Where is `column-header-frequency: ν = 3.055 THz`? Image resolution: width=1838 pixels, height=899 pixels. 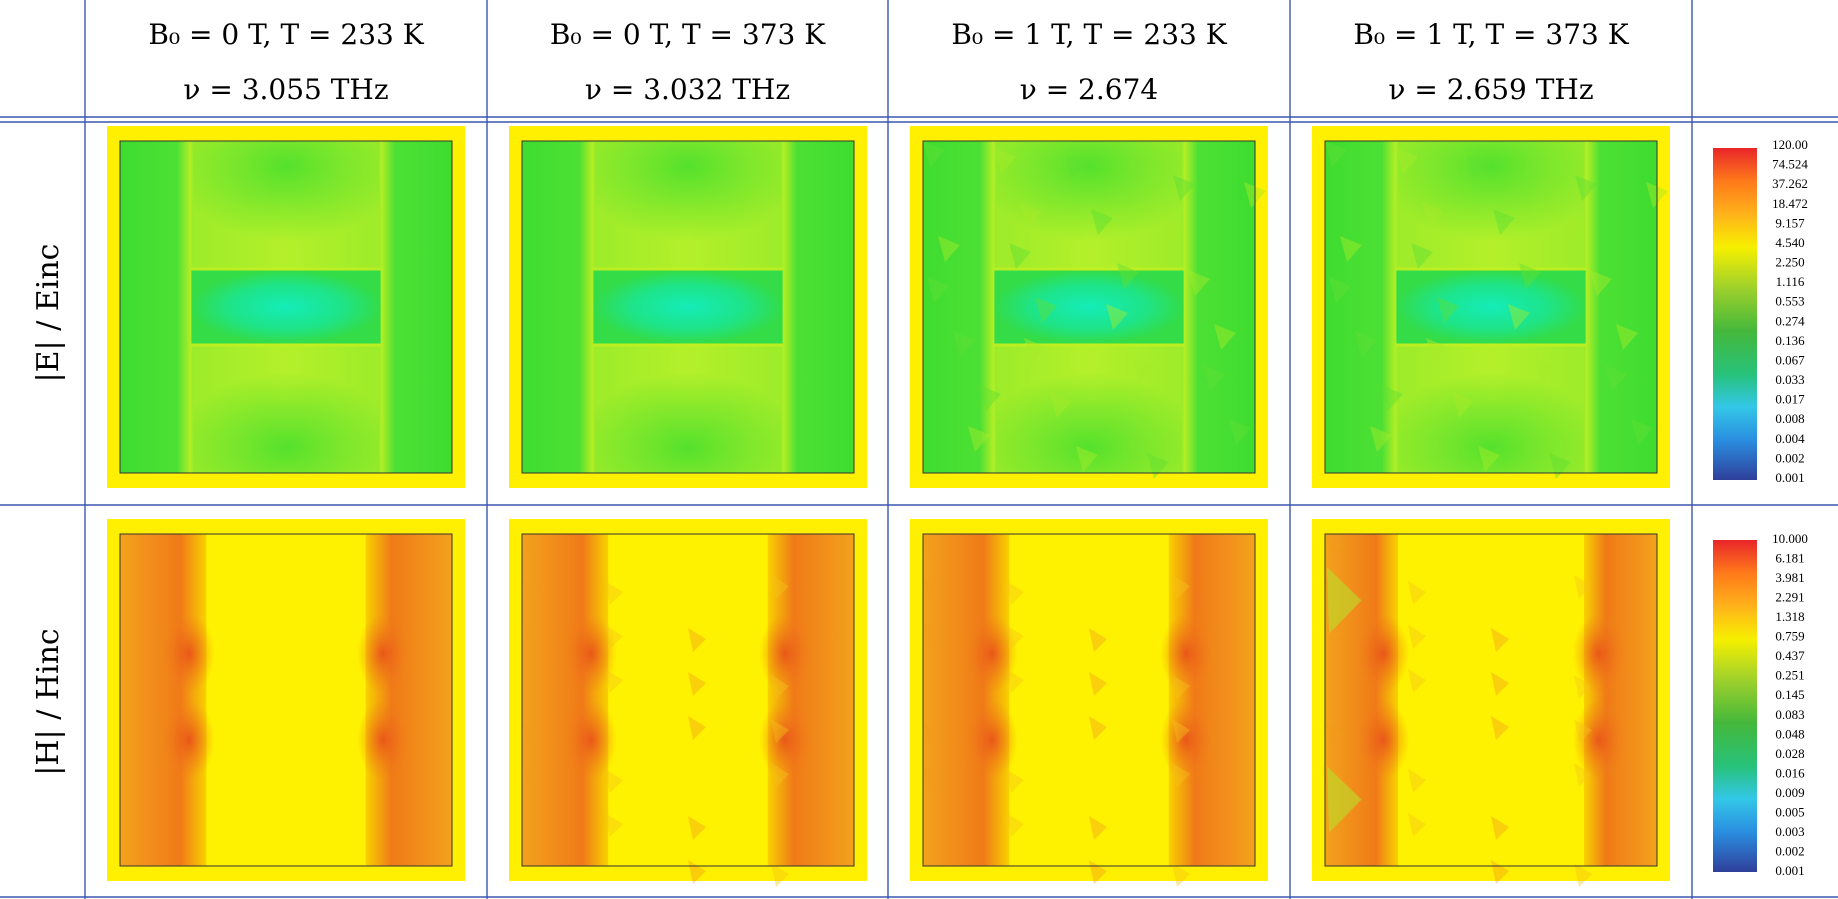 column-header-frequency: ν = 3.055 THz is located at coordinates (285, 89).